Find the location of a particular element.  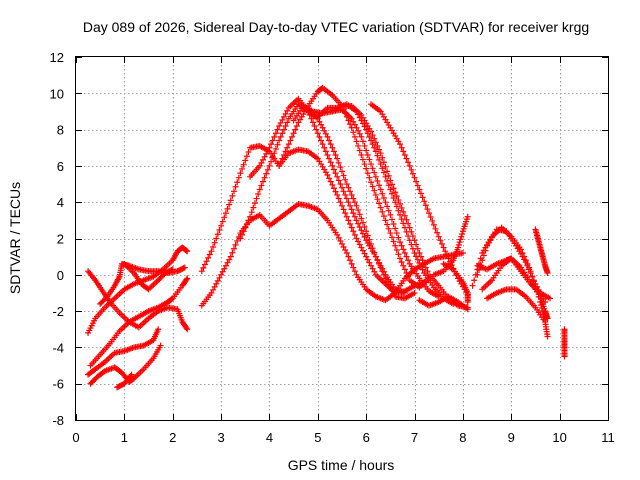

x-tick-label: 8 is located at coordinates (462, 437).